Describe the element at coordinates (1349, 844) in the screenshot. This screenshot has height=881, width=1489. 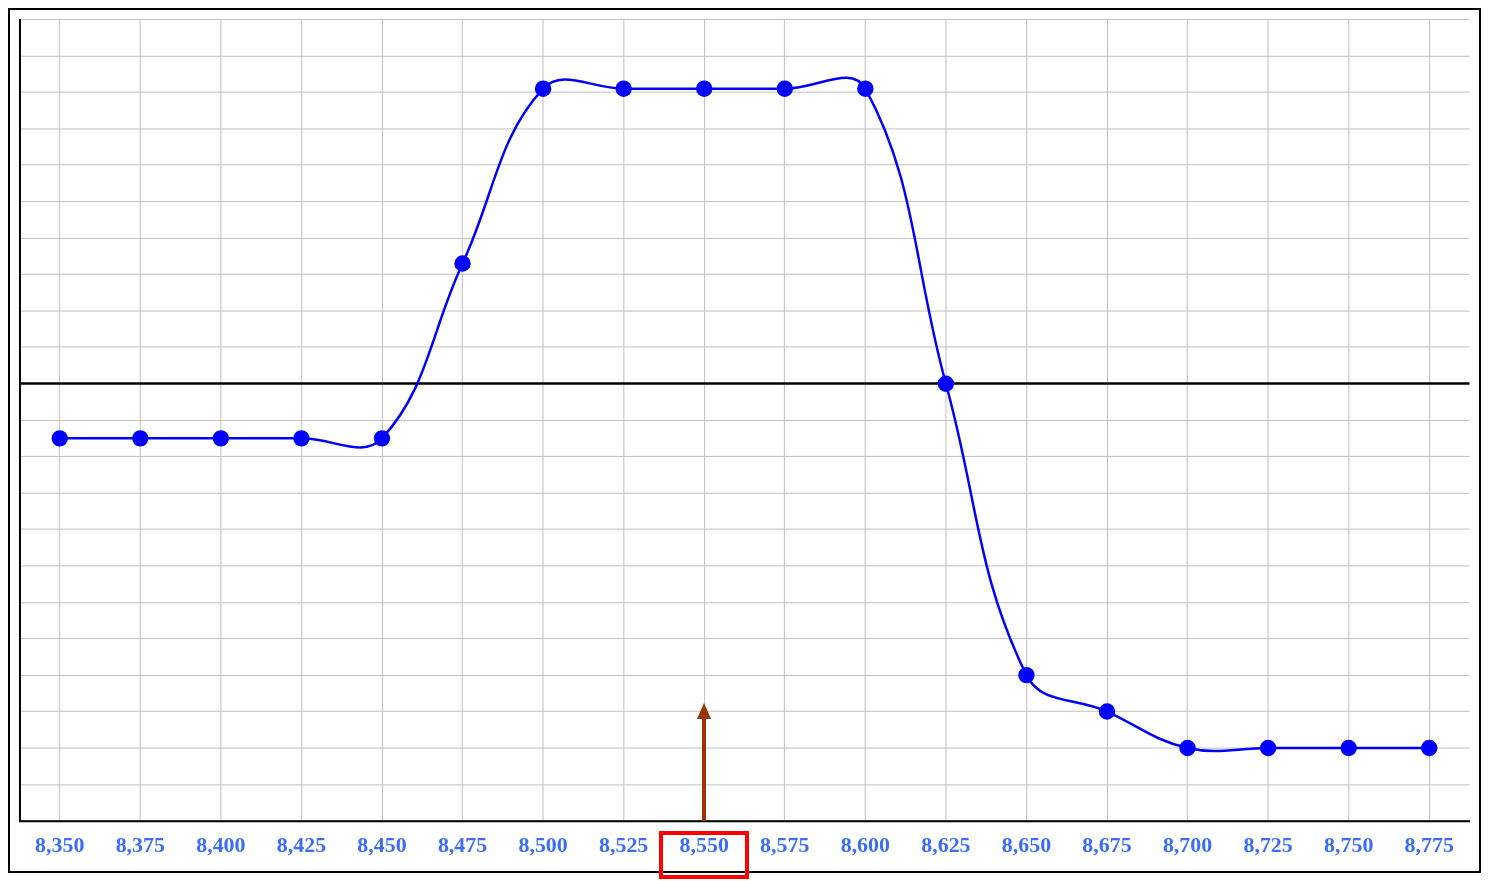
I see `x-tick-label: 8,750` at that location.